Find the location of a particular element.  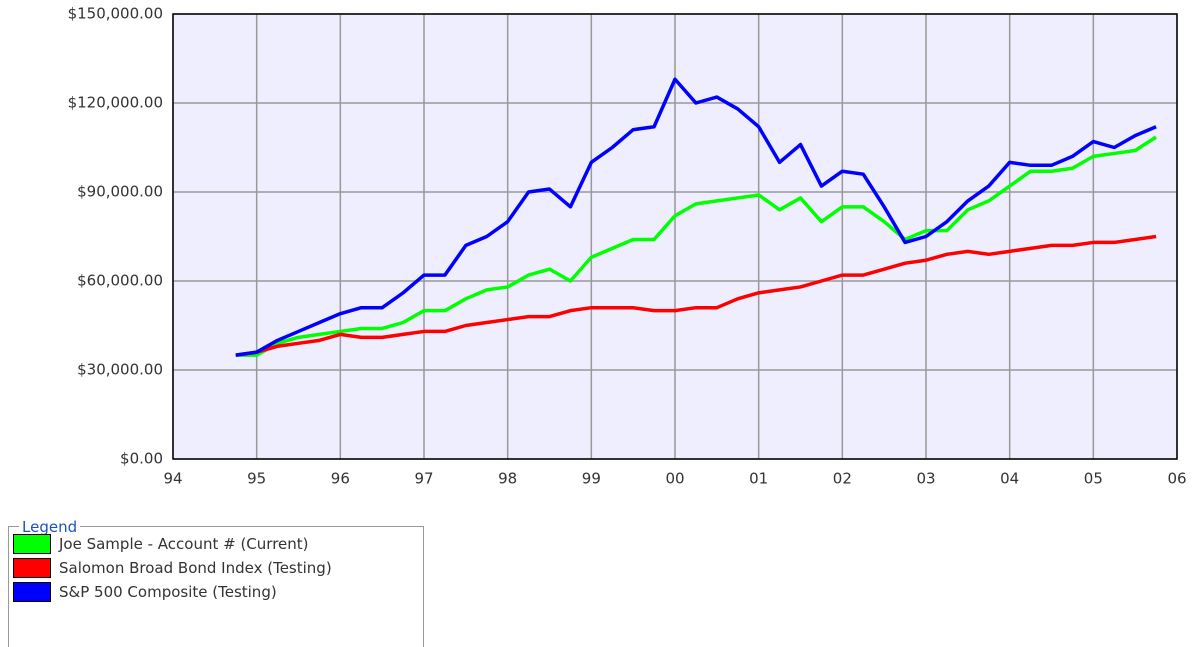

x-tick-label: 96 is located at coordinates (340, 479).